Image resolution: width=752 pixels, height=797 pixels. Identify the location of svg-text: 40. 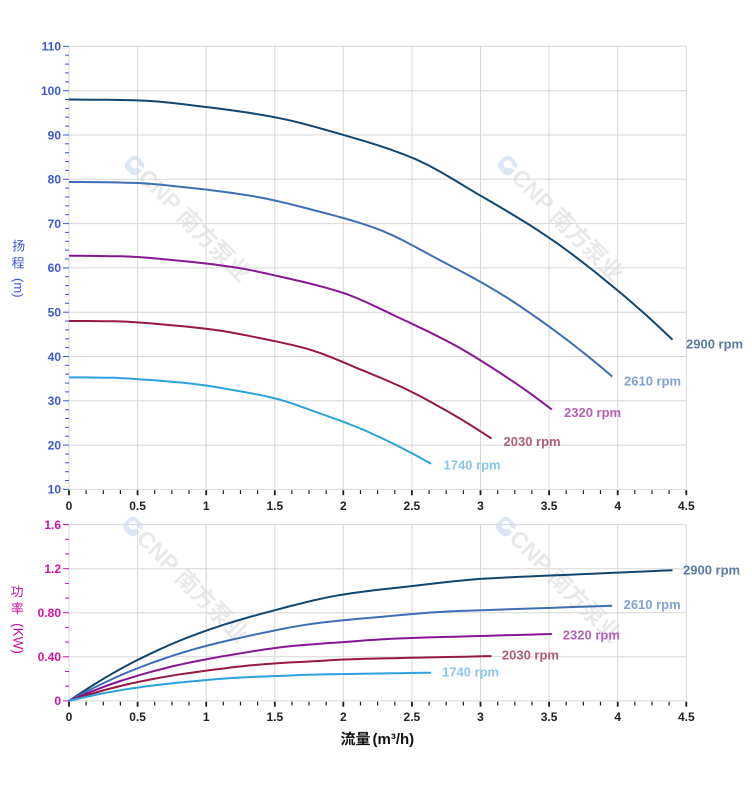
(55, 357).